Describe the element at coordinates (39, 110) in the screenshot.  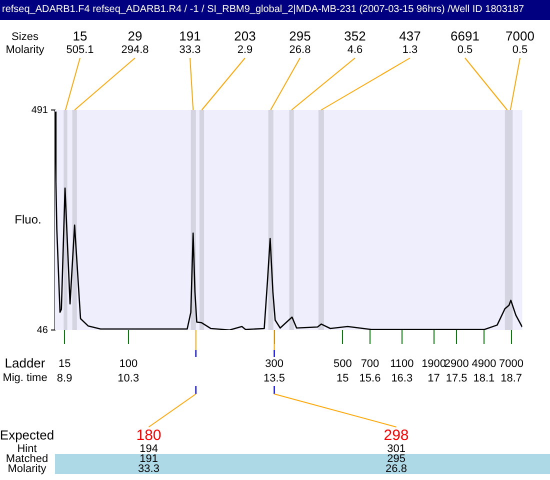
I see `y-tick-label: 491` at that location.